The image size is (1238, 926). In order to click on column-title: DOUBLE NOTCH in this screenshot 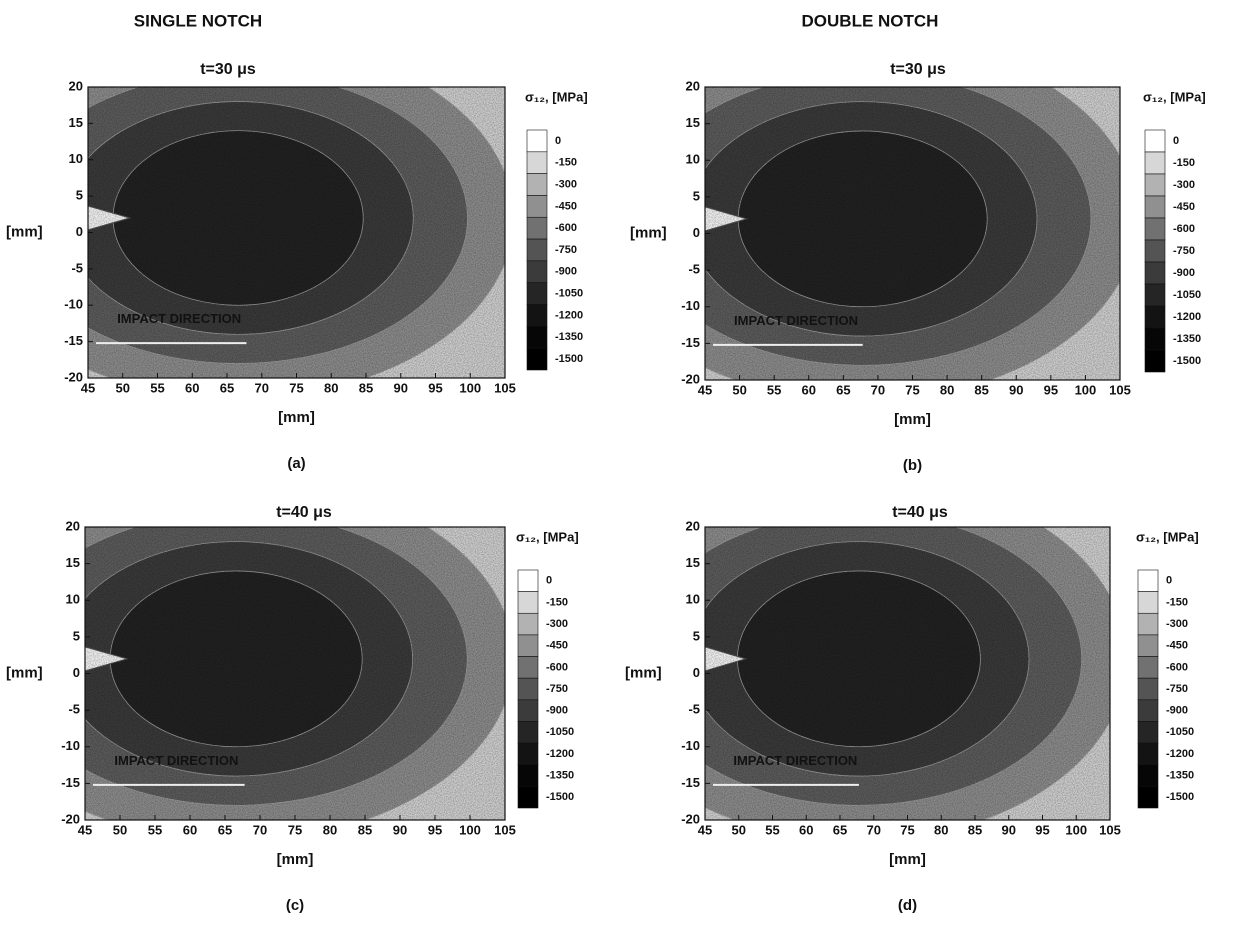, I will do `click(870, 20)`.